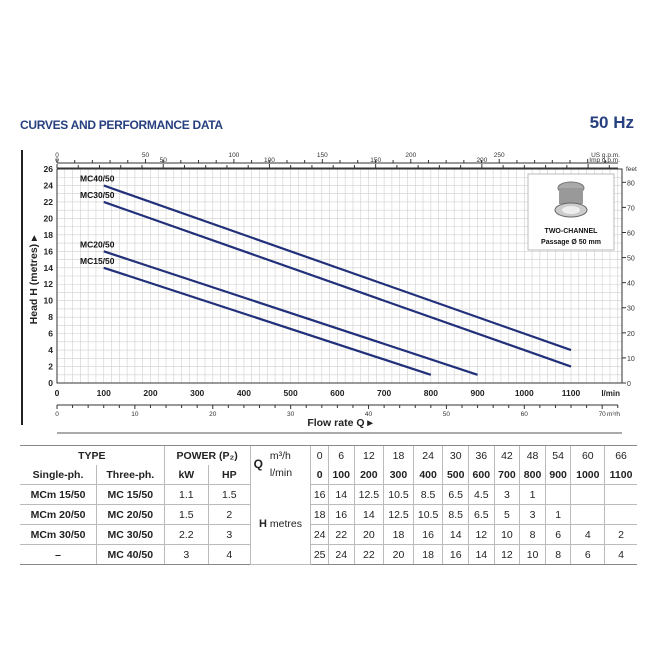  Describe the element at coordinates (135, 414) in the screenshot. I see `axis-tick-label: 10` at that location.